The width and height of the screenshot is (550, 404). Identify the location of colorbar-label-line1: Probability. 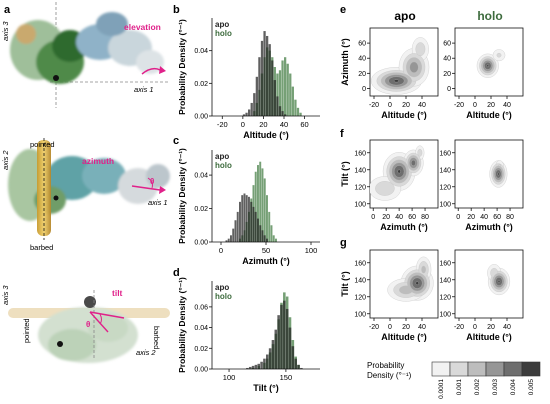
(385, 365).